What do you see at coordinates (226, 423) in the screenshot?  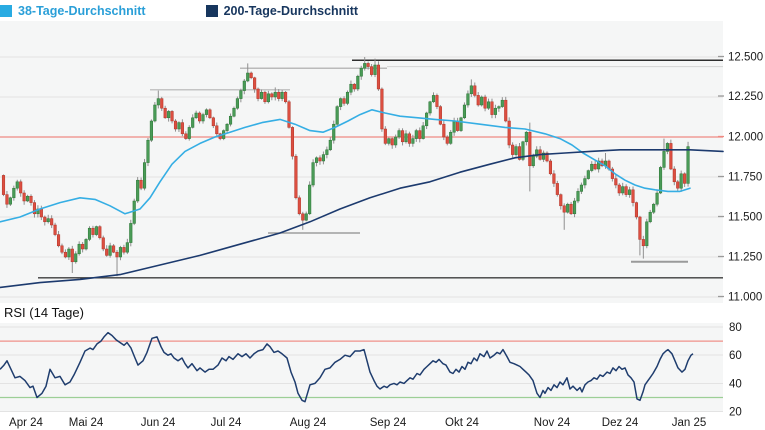 I see `x-axis-label: Jul 24` at bounding box center [226, 423].